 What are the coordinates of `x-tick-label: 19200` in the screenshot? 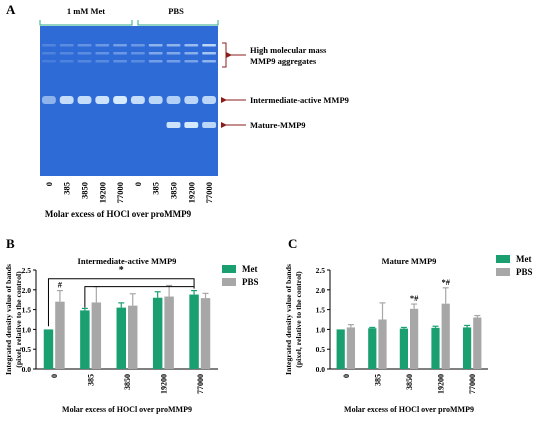 It's located at (441, 384).